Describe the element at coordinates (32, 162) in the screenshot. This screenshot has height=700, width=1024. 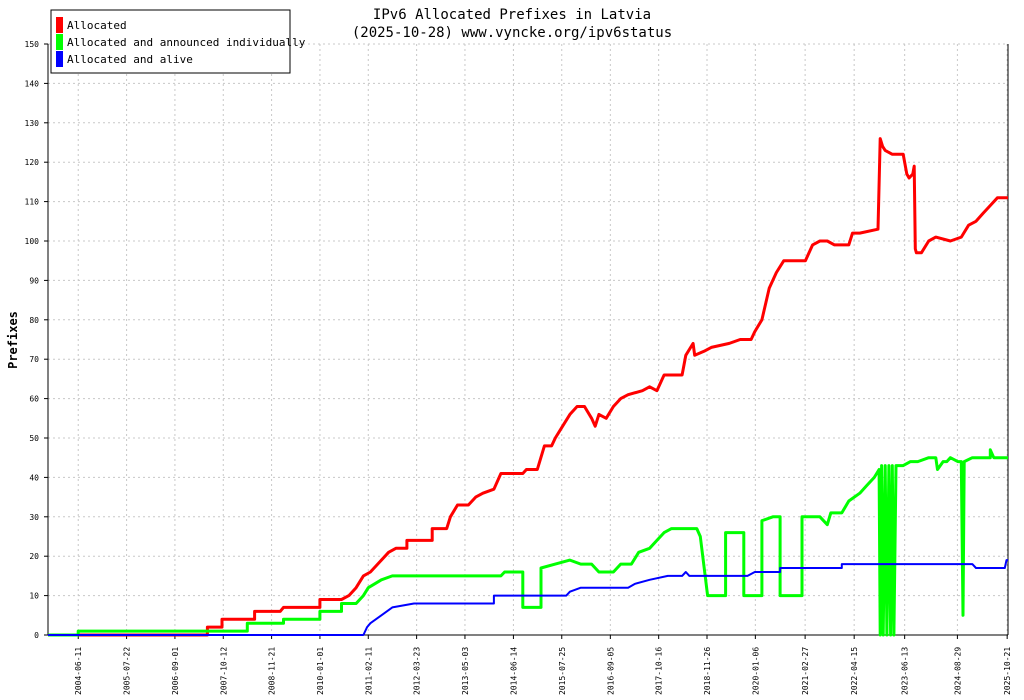
I see `y-tick-label: 120` at that location.